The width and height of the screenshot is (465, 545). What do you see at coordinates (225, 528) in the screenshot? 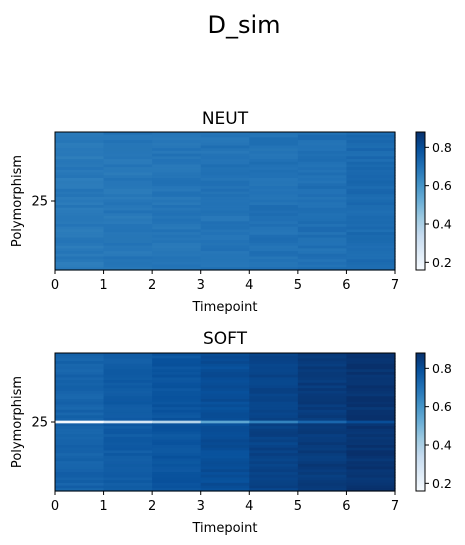
I see `x-axis-label: Timepoint` at bounding box center [225, 528].